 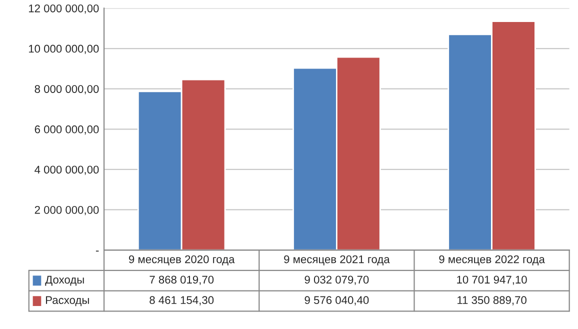 I want to click on x-tick-label: 9 месяцев 2020 года, so click(x=181, y=260).